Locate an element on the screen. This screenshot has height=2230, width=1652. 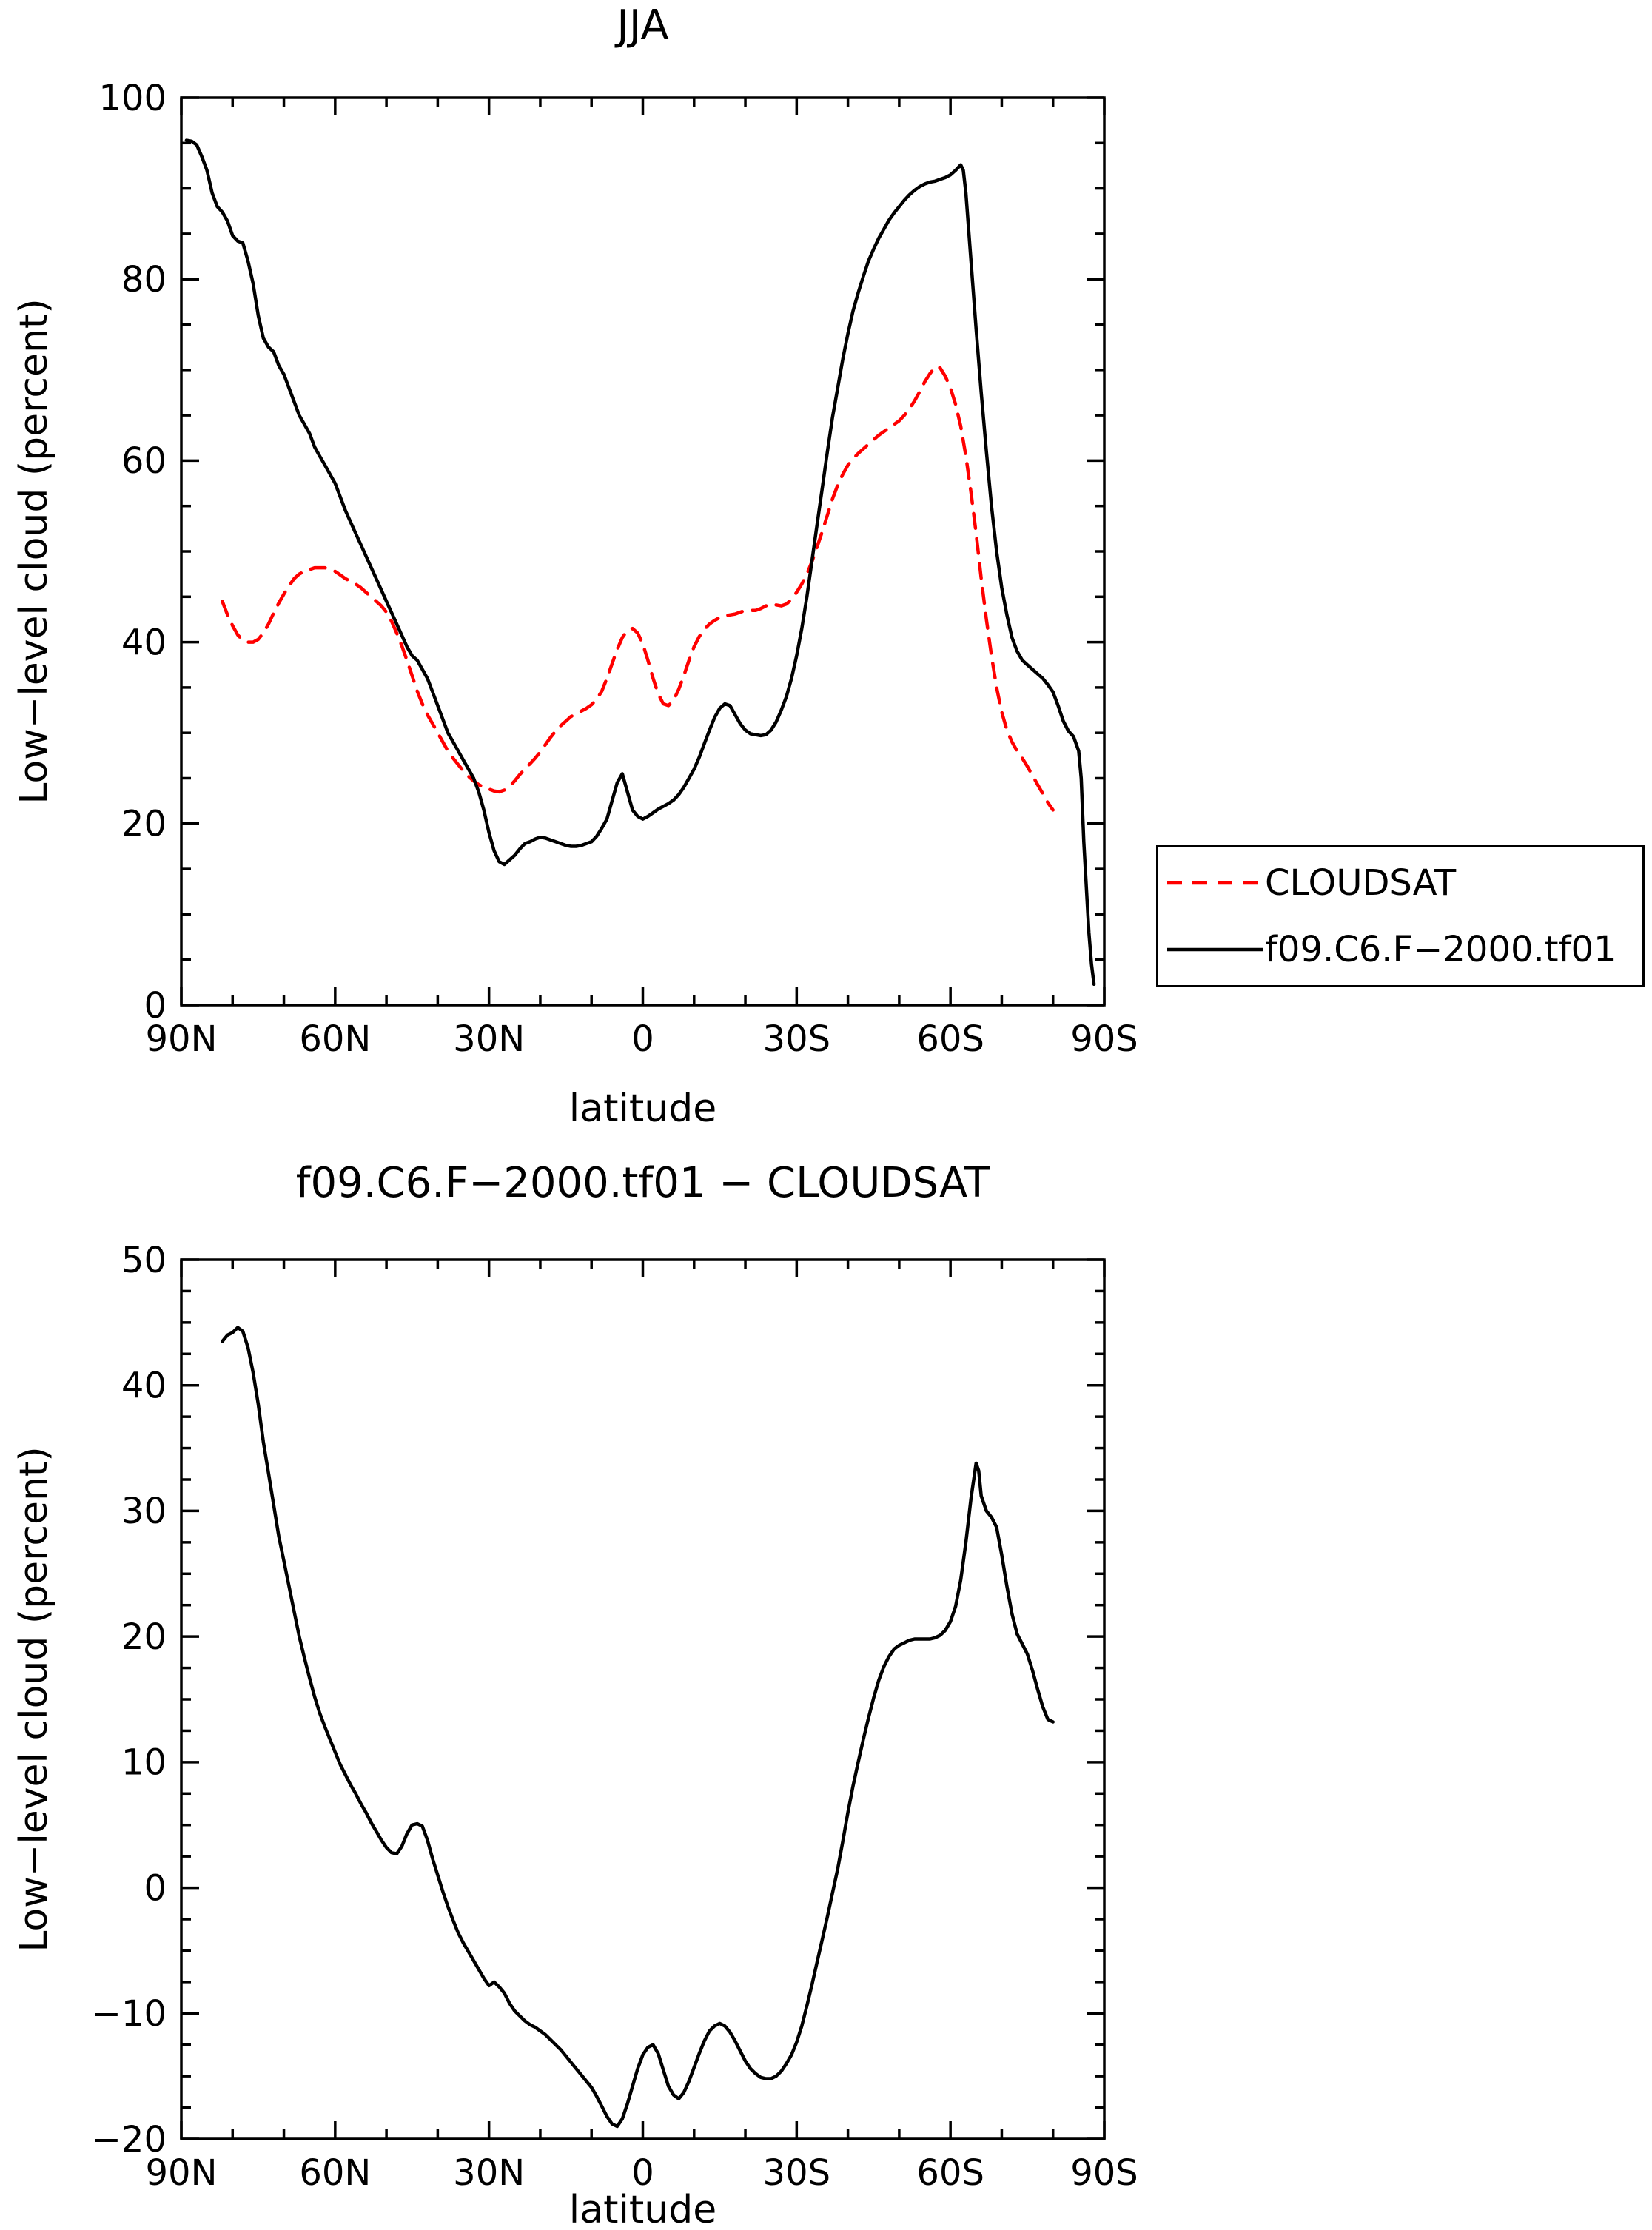
model-solid-line-sample is located at coordinates (1215, 949).